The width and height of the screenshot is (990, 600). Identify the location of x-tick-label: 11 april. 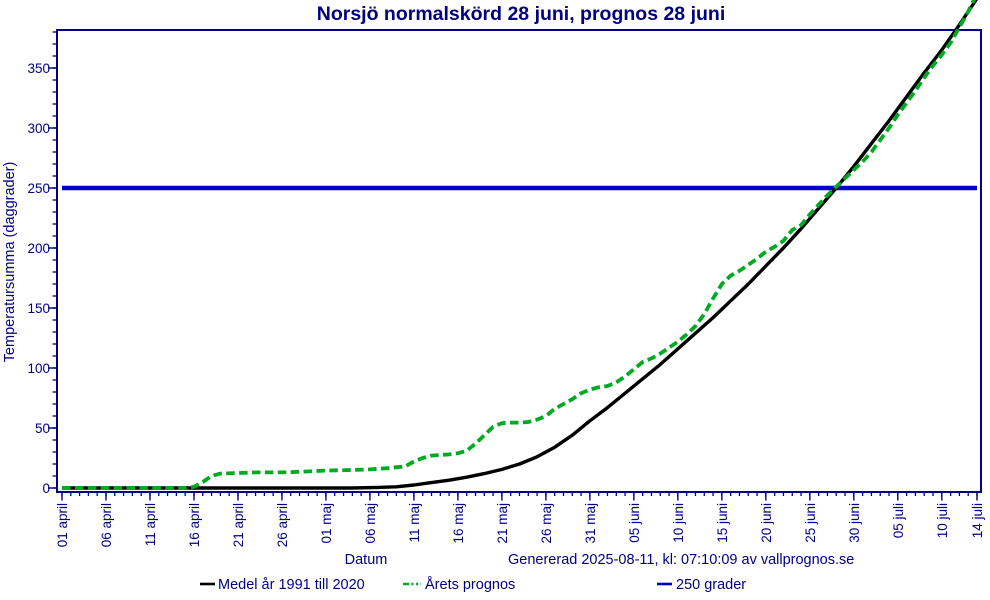
(150, 524).